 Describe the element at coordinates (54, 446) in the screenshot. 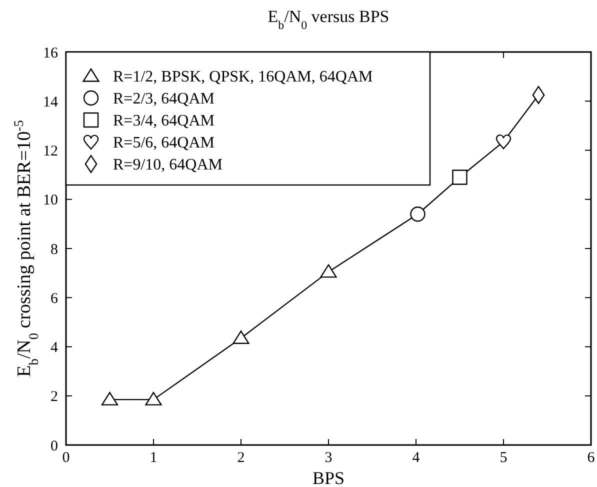

I see `y-tick-label: 0` at that location.